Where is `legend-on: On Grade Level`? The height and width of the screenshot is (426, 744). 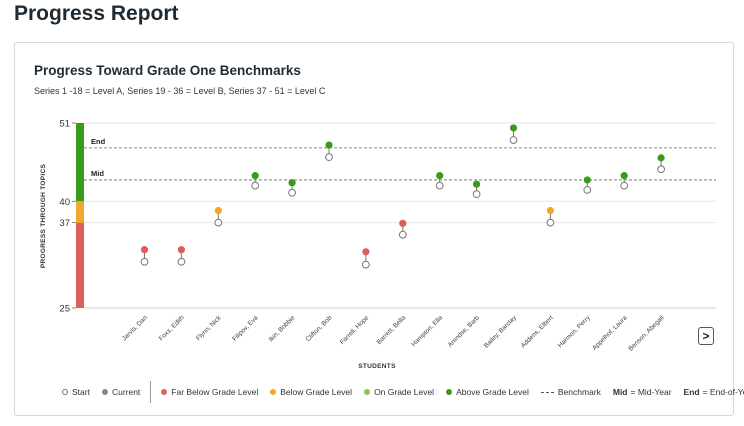
legend-on: On Grade Level is located at coordinates (399, 392).